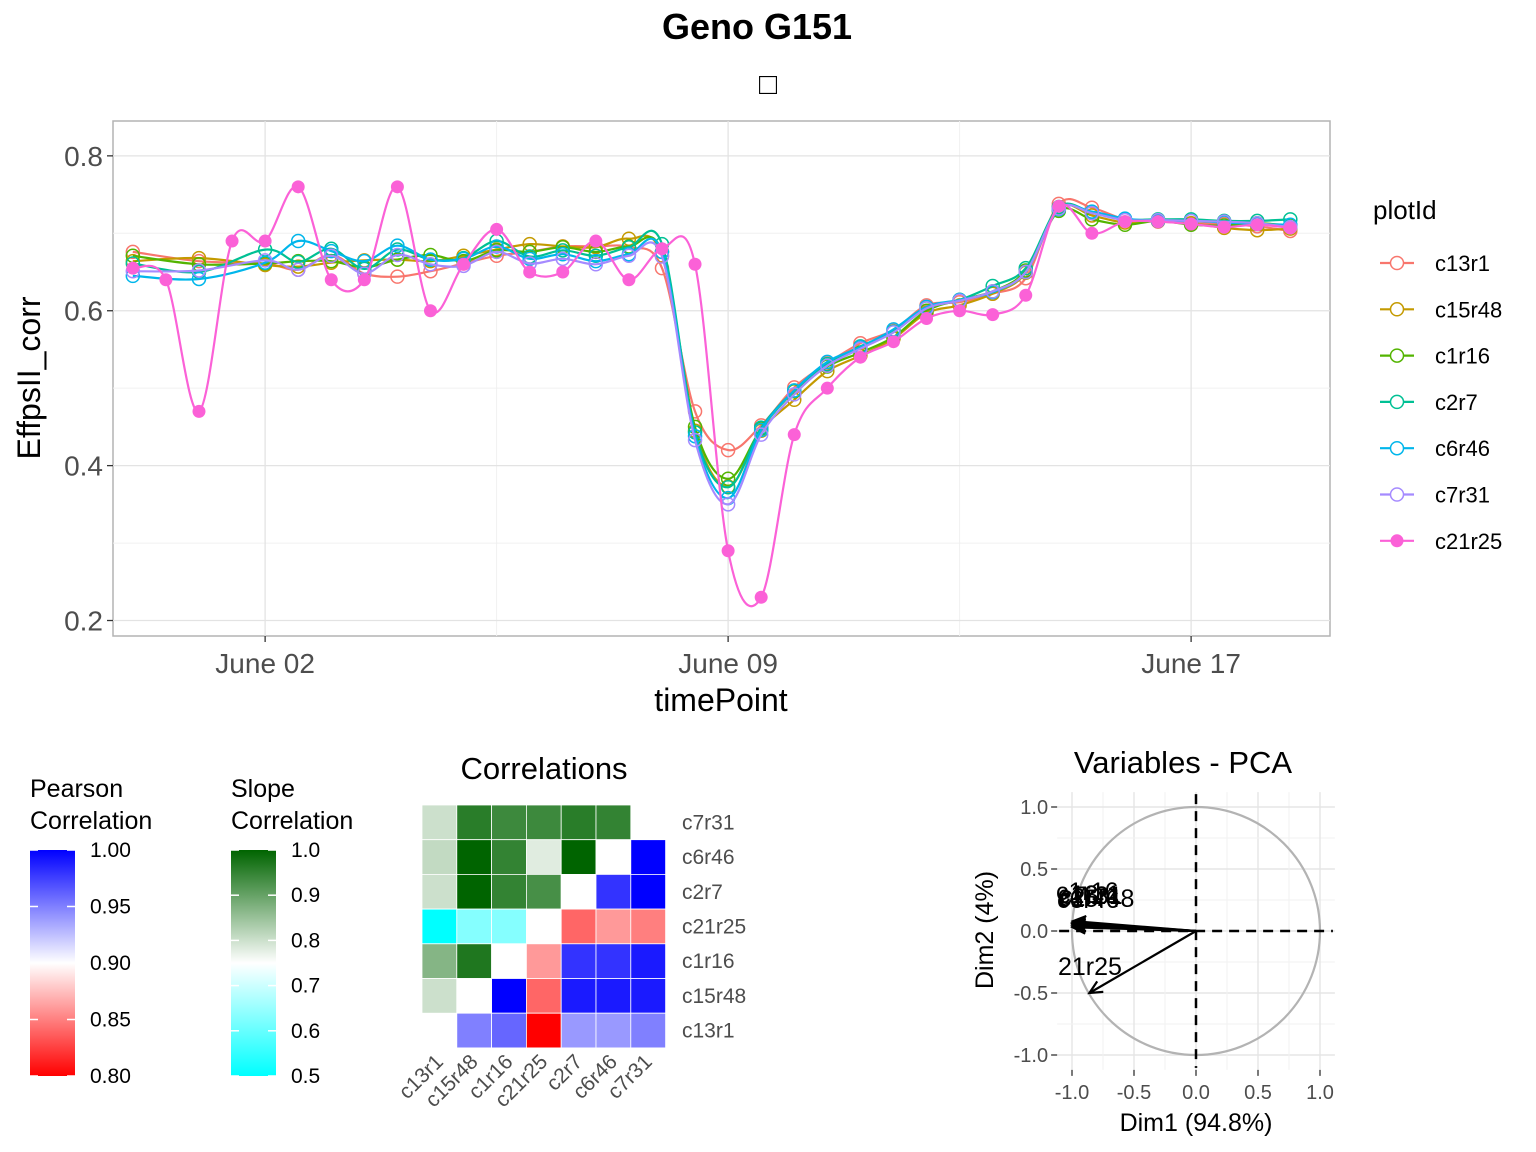  I want to click on heatmap-row-label: c1r16, so click(708, 961).